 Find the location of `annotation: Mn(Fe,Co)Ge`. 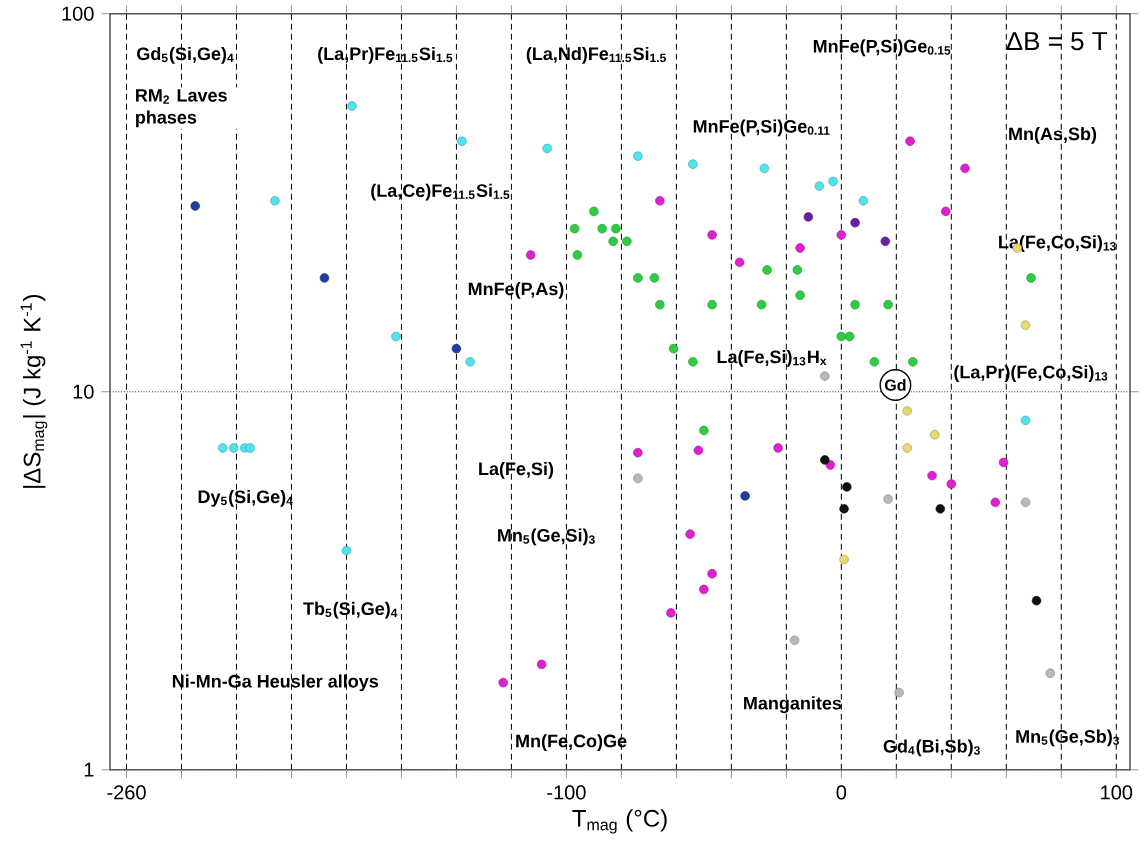

annotation: Mn(Fe,Co)Ge is located at coordinates (571, 743).